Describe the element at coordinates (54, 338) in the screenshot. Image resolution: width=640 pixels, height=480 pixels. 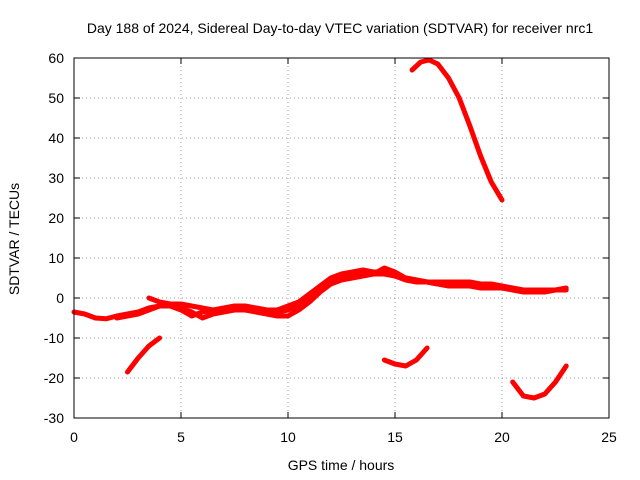
I see `y-tick-label: -10` at that location.